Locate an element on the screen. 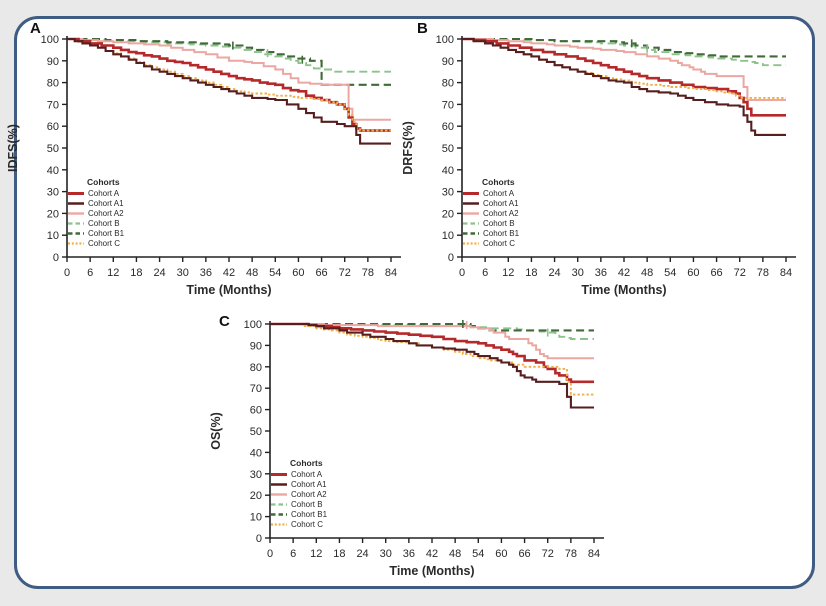 The height and width of the screenshot is (606, 826). svg-text: 84 is located at coordinates (594, 554).